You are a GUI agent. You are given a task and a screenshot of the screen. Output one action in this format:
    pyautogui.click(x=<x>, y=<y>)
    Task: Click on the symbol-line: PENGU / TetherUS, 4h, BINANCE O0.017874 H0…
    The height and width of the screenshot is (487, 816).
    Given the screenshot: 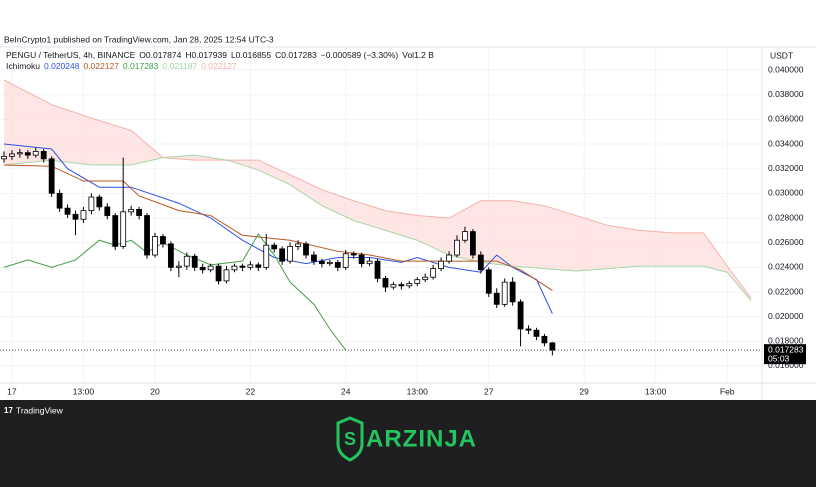 What is the action you would take?
    pyautogui.click(x=220, y=55)
    